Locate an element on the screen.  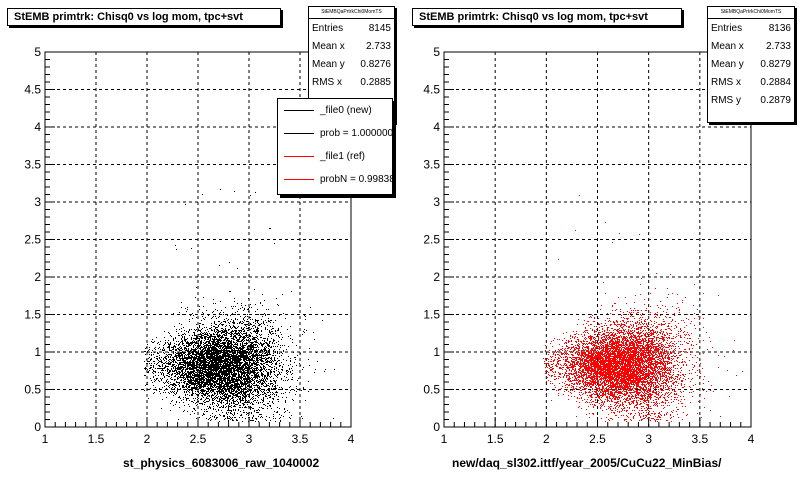
left-stats-row: Mean y 0.8276 is located at coordinates (351, 65).